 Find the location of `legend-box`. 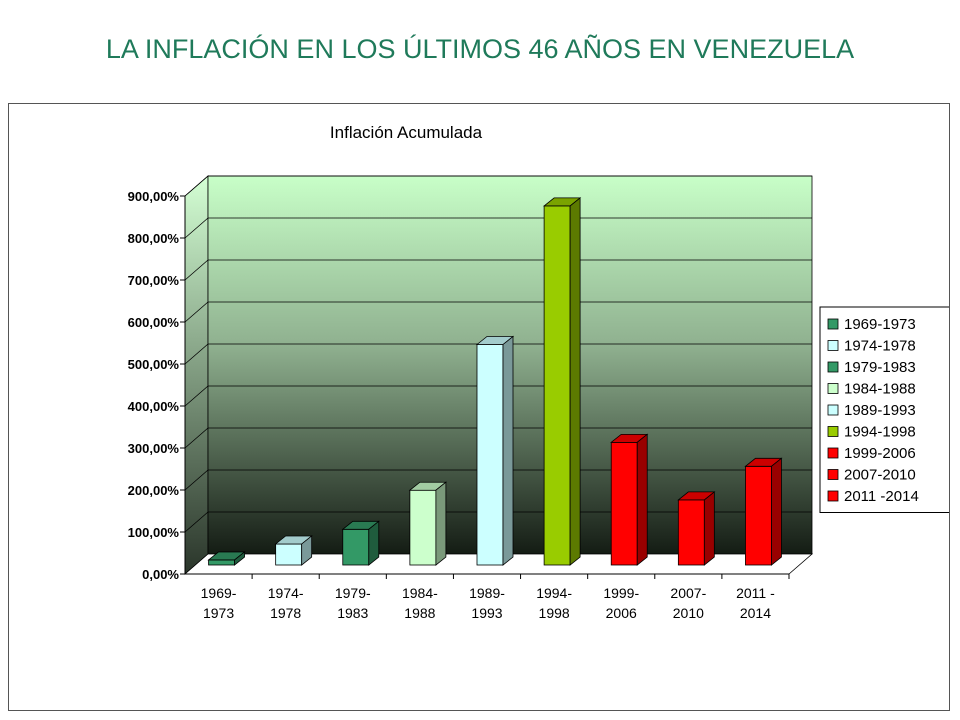

legend-box is located at coordinates (884, 409).